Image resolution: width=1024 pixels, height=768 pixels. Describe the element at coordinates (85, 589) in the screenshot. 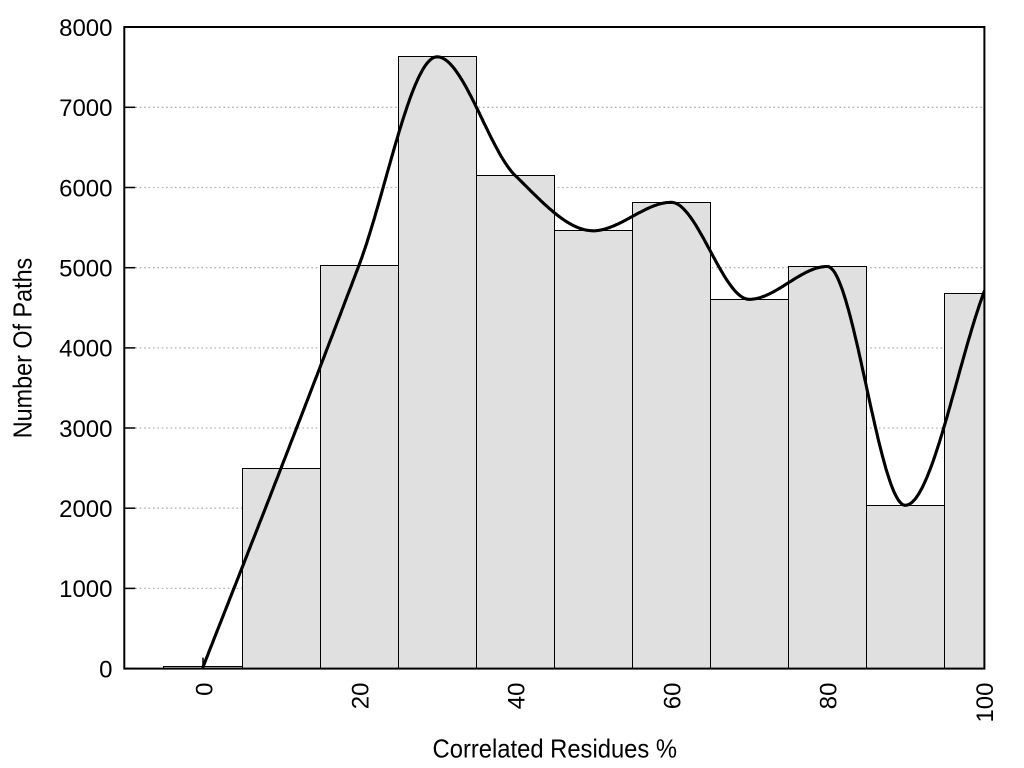

I see `svg-text: 1000` at that location.